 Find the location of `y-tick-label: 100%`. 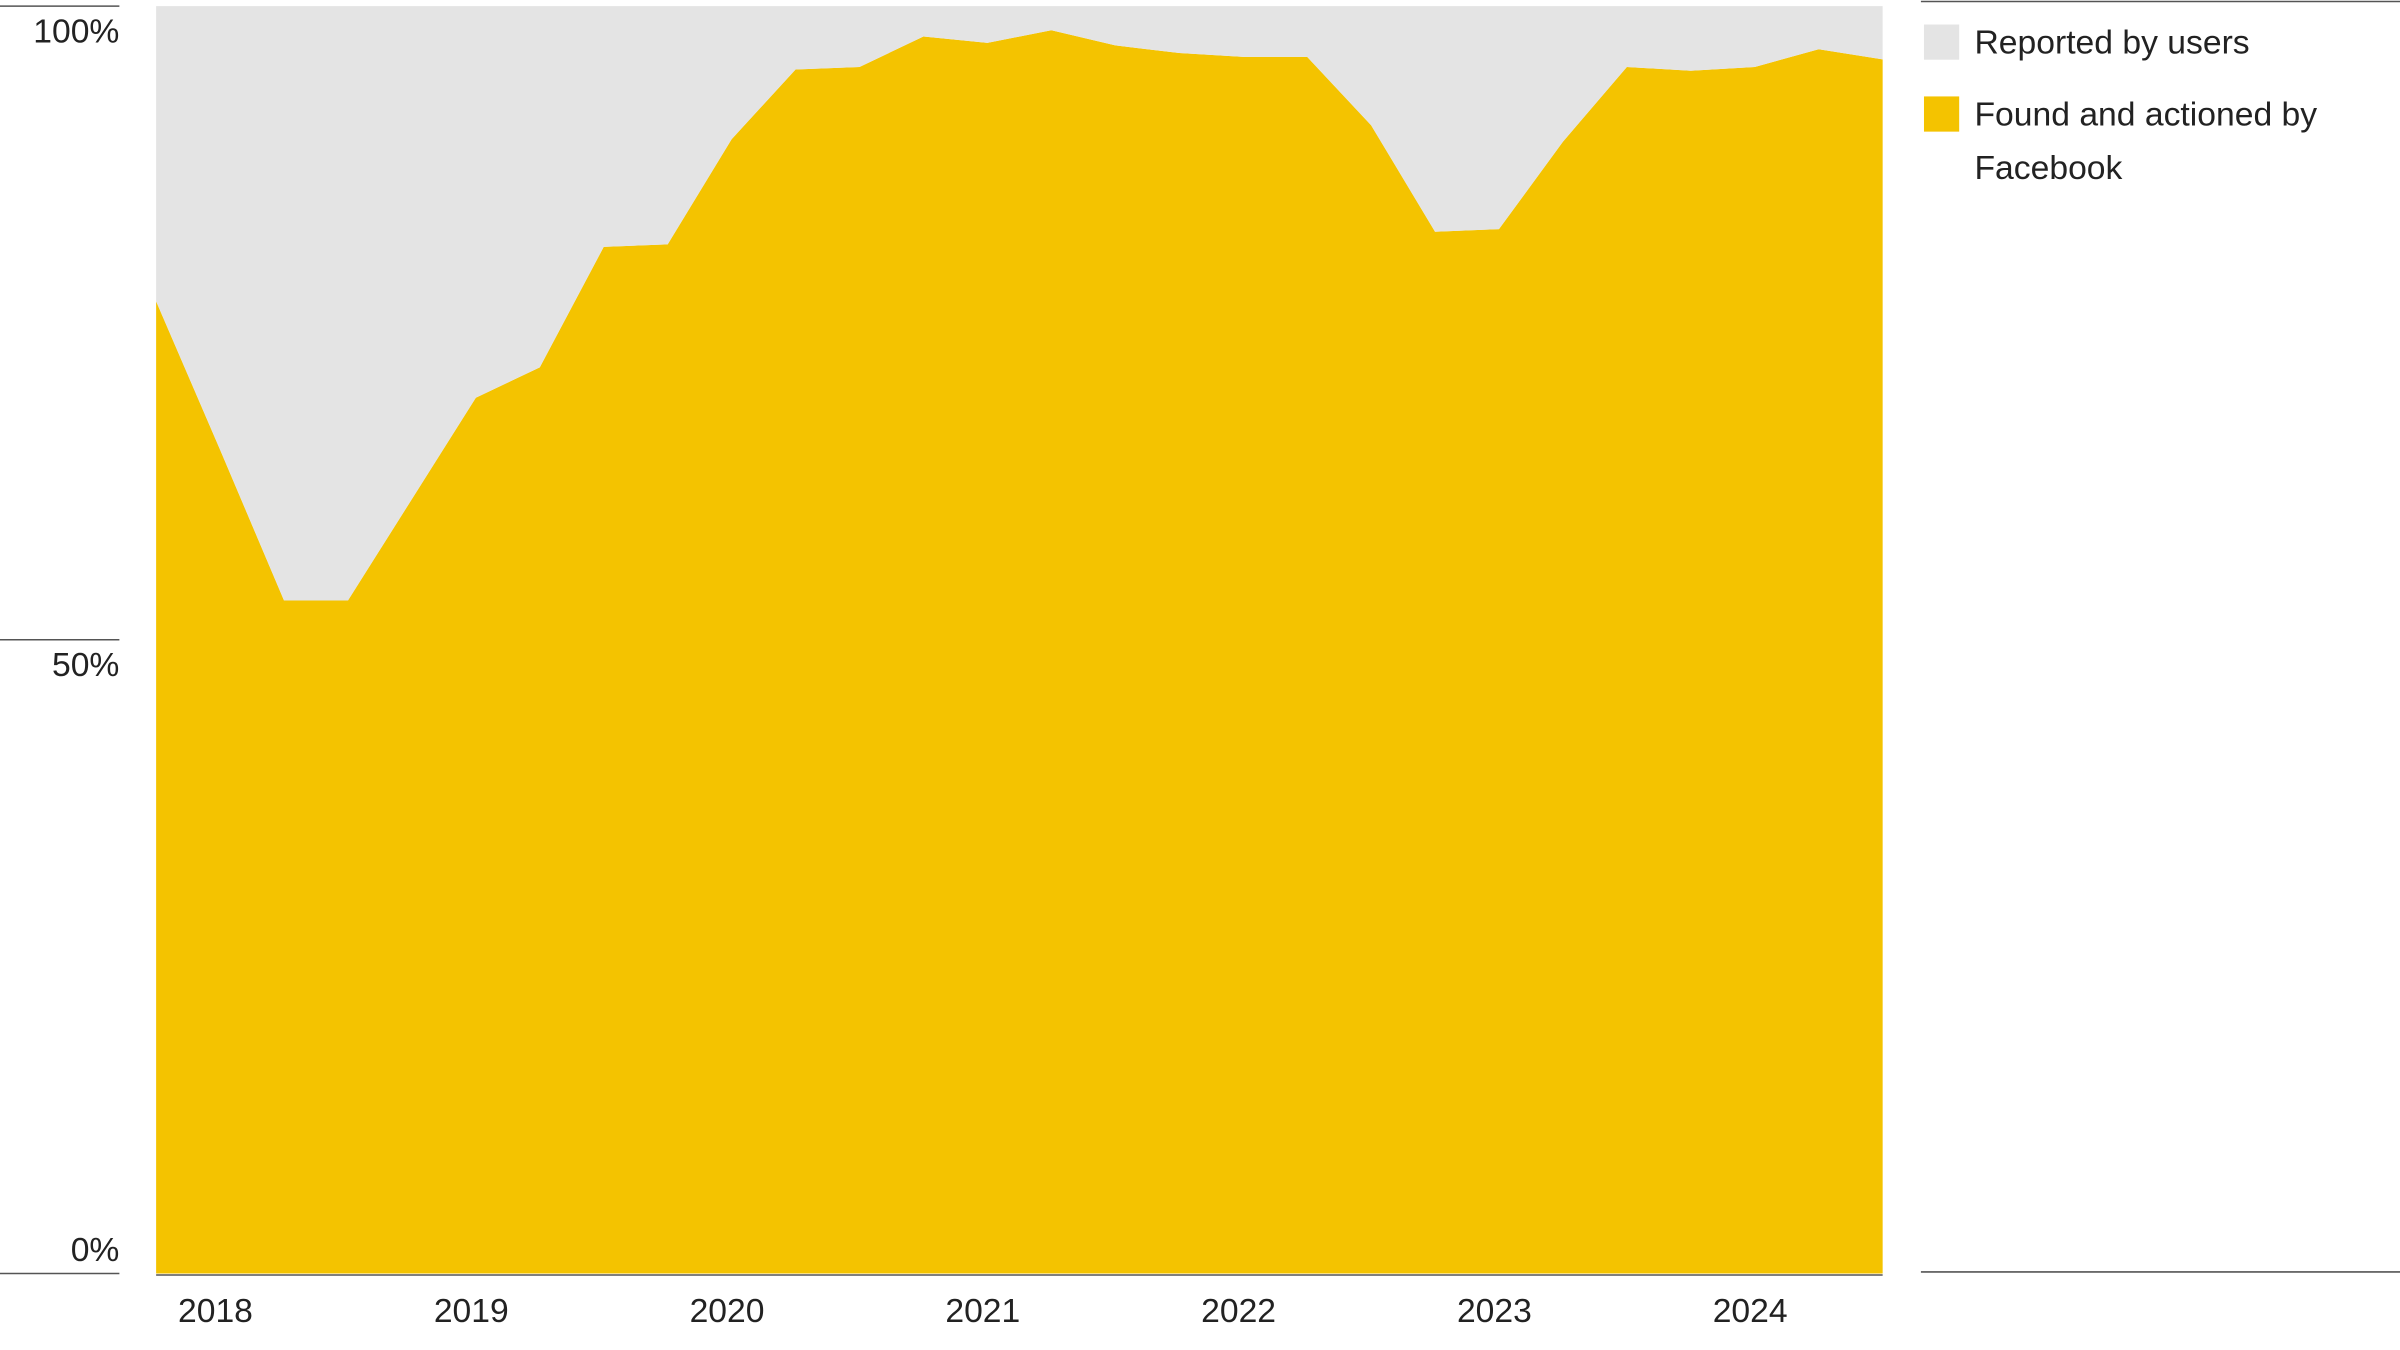

y-tick-label: 100% is located at coordinates (76, 32).